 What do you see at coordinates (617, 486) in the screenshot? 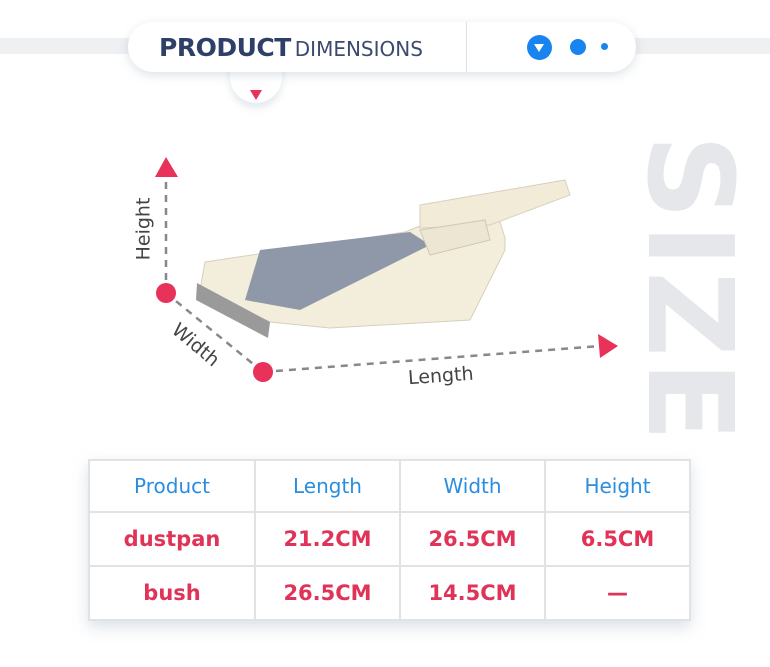
I see `header-cell: Height` at bounding box center [617, 486].